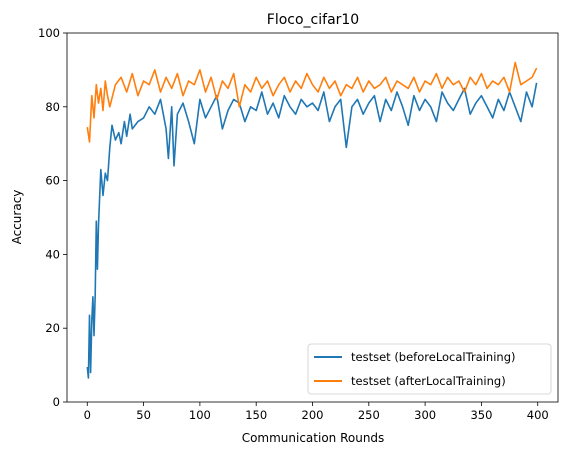 Image resolution: width=571 pixels, height=455 pixels. Describe the element at coordinates (256, 415) in the screenshot. I see `x-tick-label: 150` at that location.